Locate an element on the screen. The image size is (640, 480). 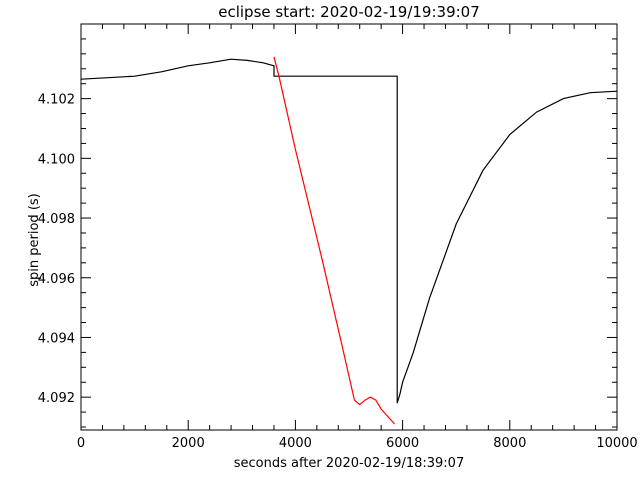
y-tick-label: 4.098 is located at coordinates (56, 219).